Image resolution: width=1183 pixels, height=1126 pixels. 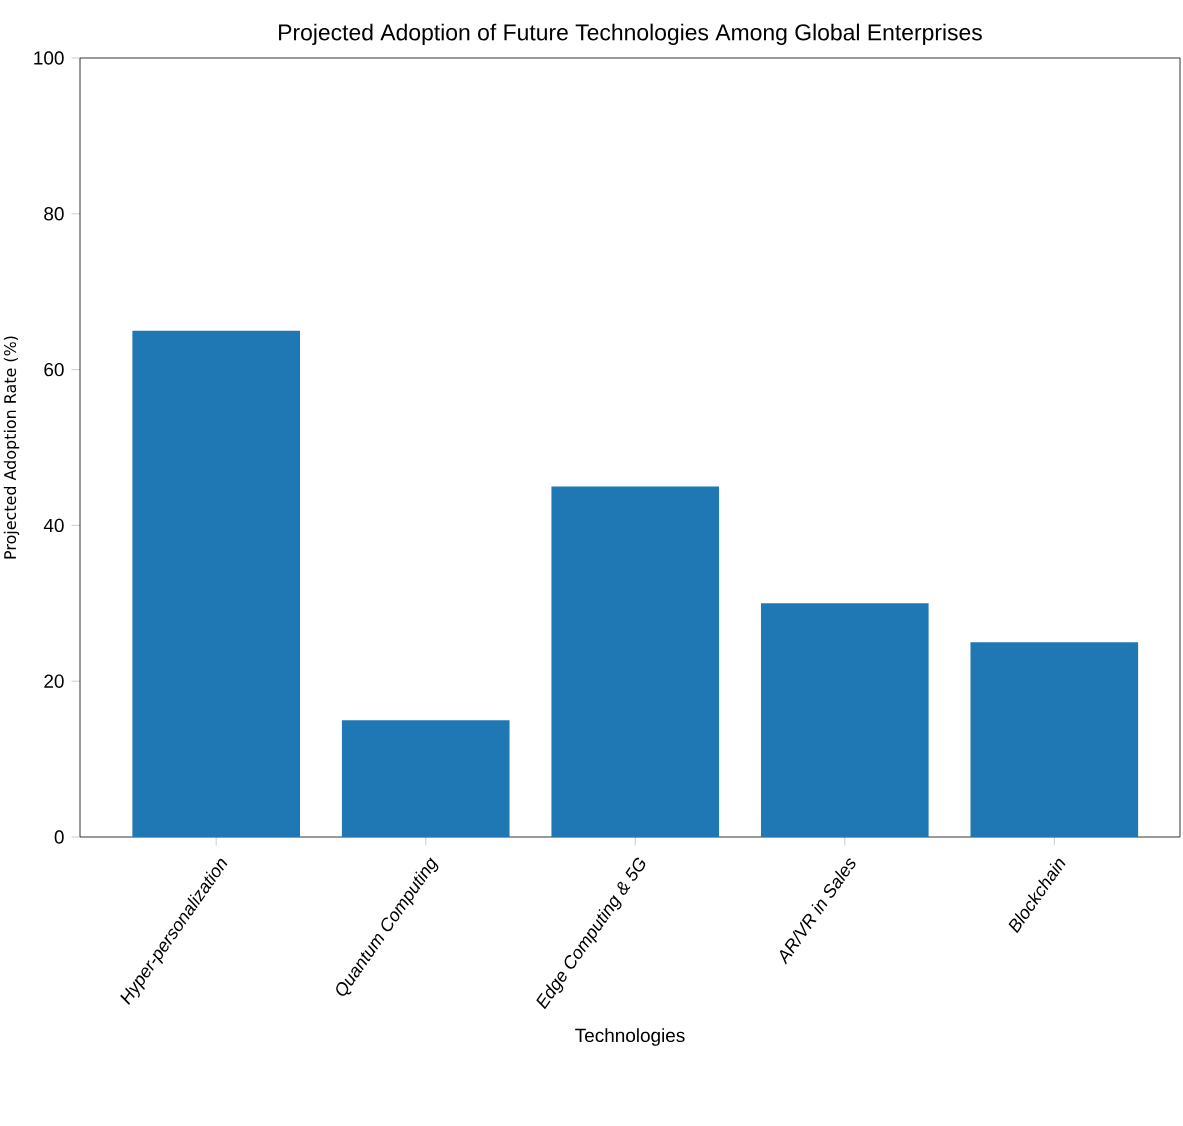 I want to click on y-tick-label: 80, so click(x=54, y=214).